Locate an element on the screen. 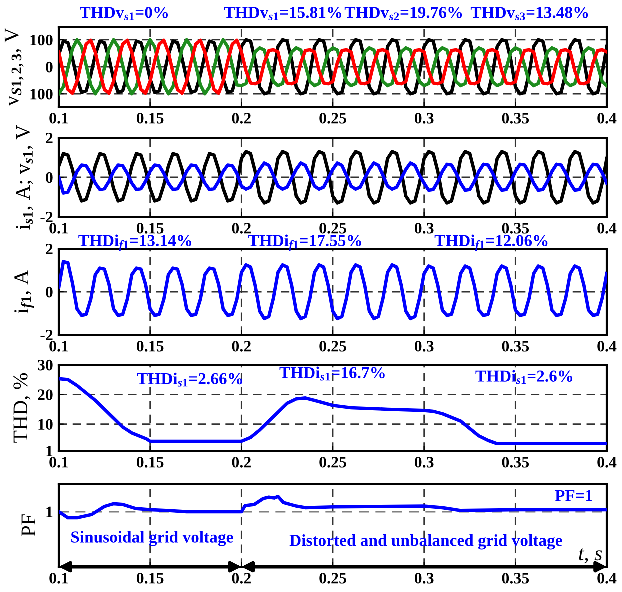  annotation: Distorted and unbalanced grid voltage is located at coordinates (426, 542).